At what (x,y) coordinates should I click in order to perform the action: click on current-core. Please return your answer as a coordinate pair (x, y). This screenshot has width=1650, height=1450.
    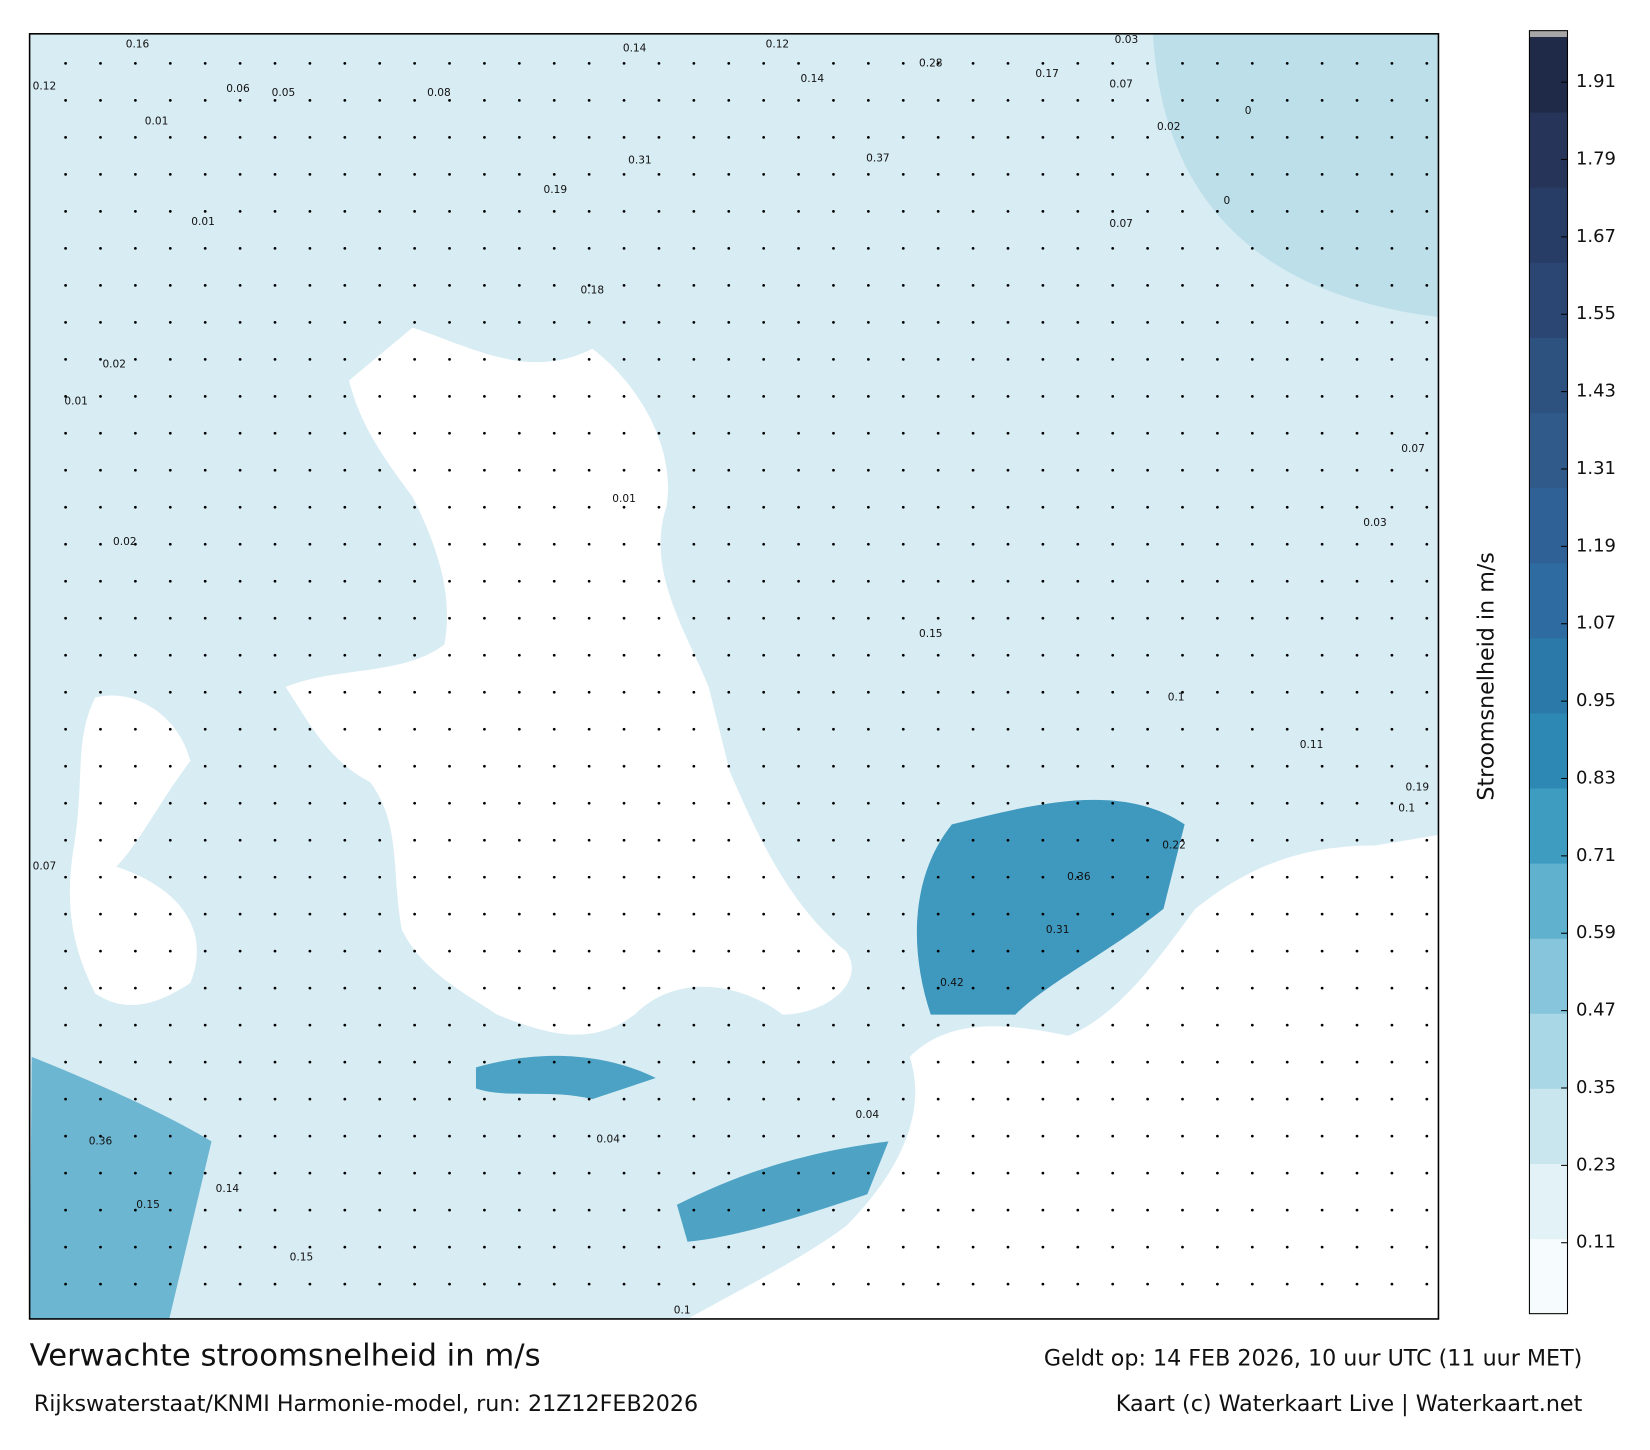
    Looking at the image, I should click on (120, 1187).